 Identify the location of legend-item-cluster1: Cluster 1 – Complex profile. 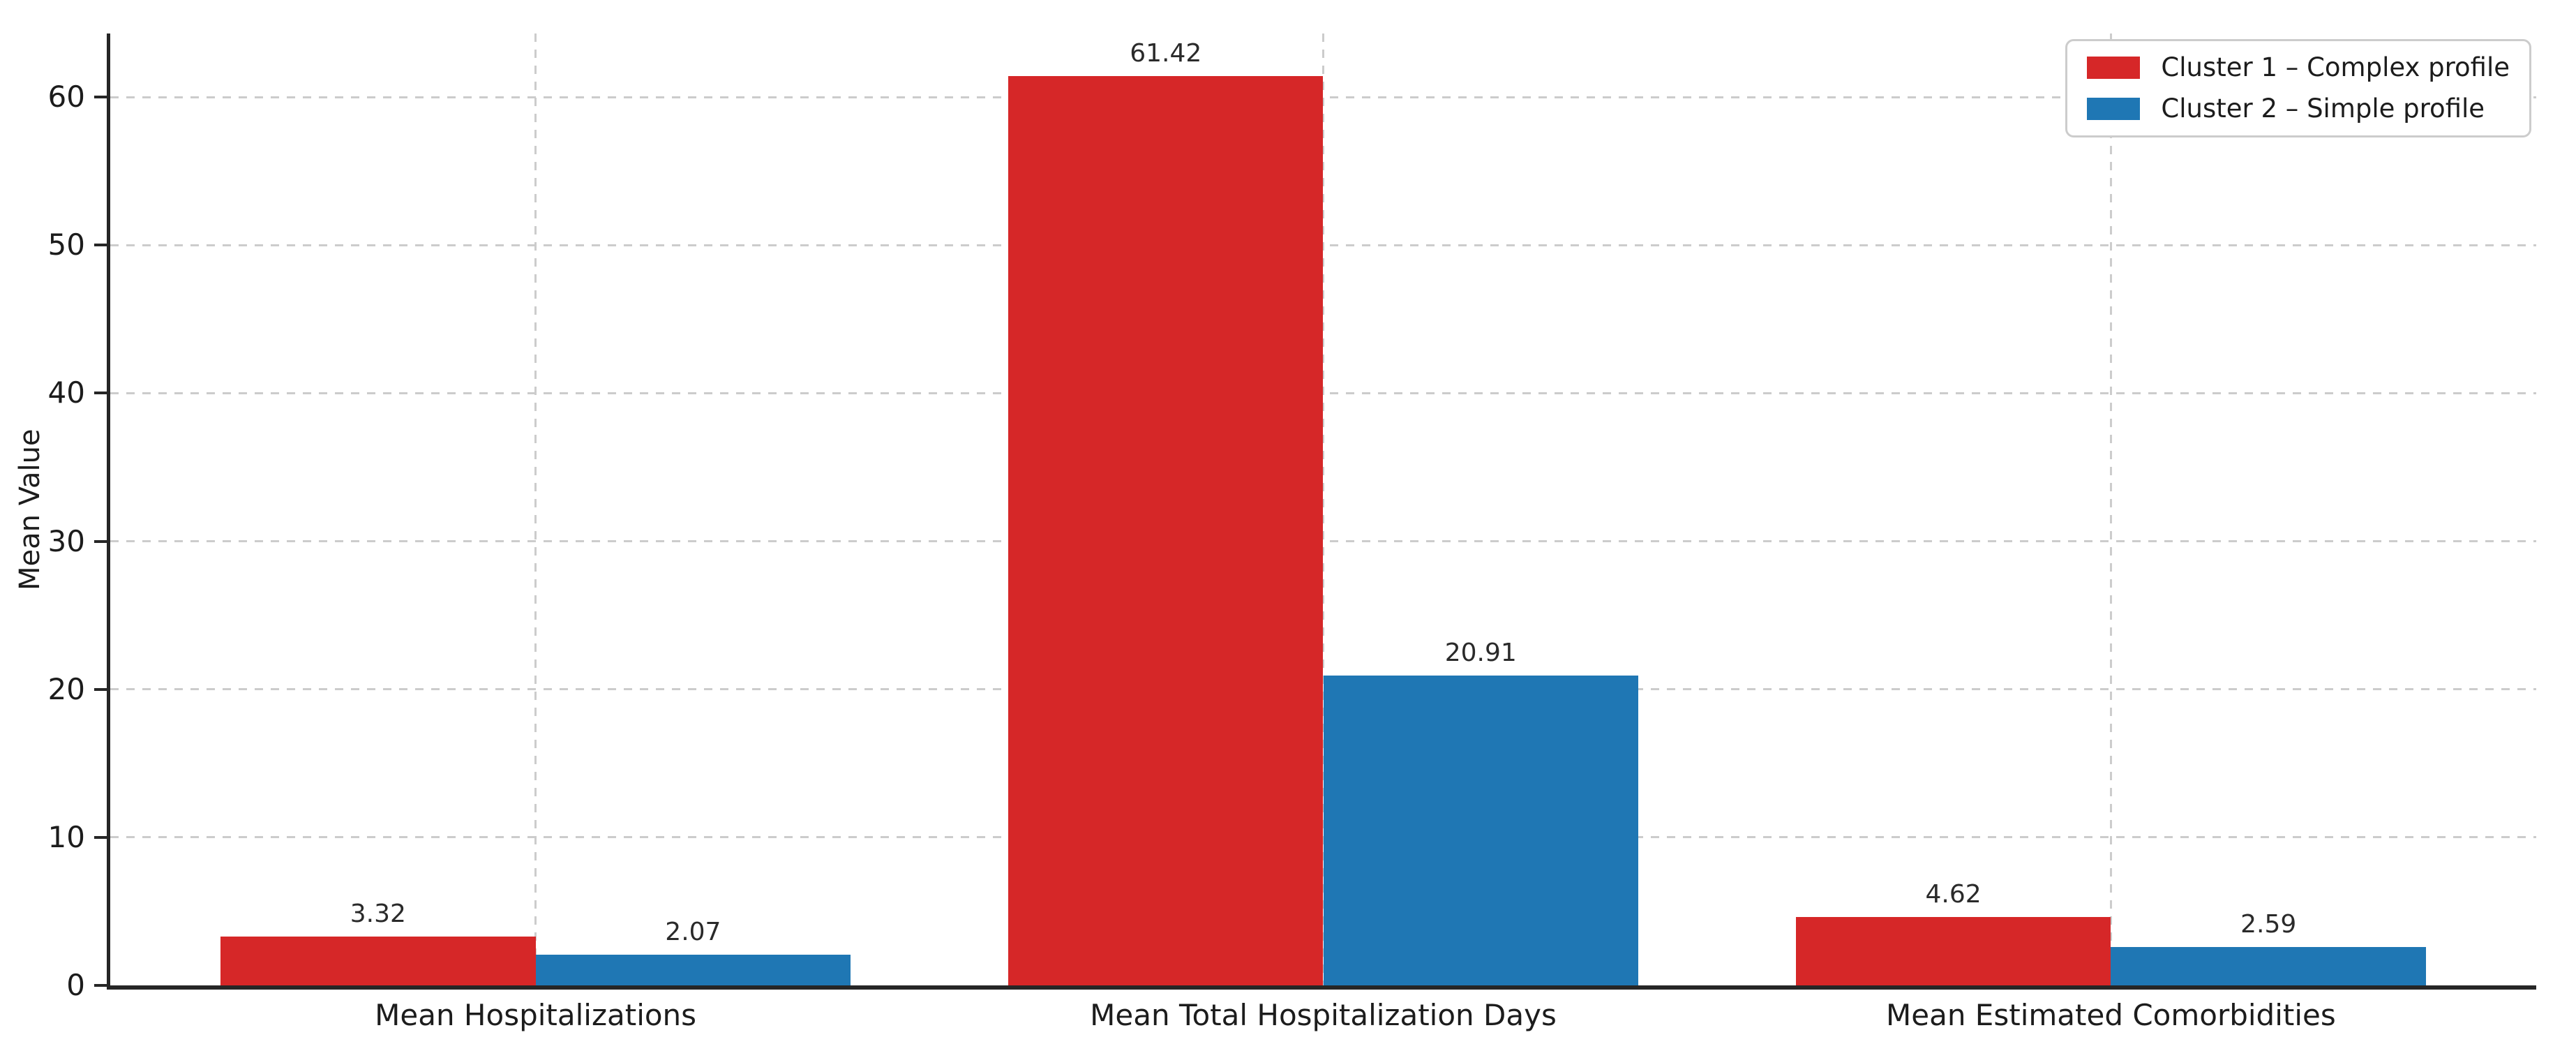
(2298, 67).